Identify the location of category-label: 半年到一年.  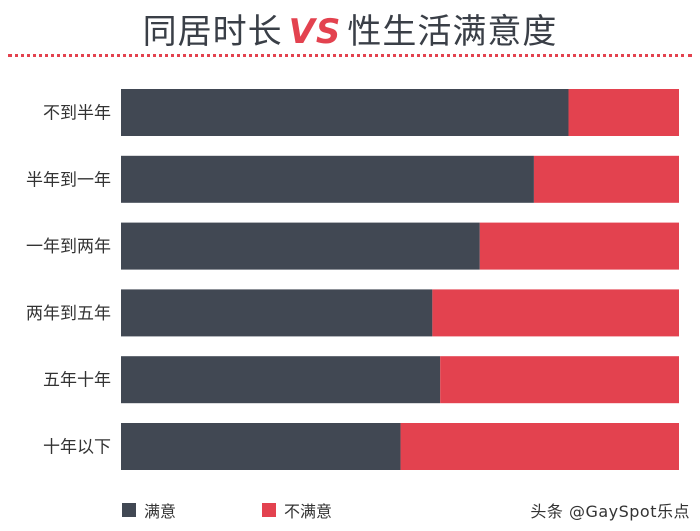
(68, 180).